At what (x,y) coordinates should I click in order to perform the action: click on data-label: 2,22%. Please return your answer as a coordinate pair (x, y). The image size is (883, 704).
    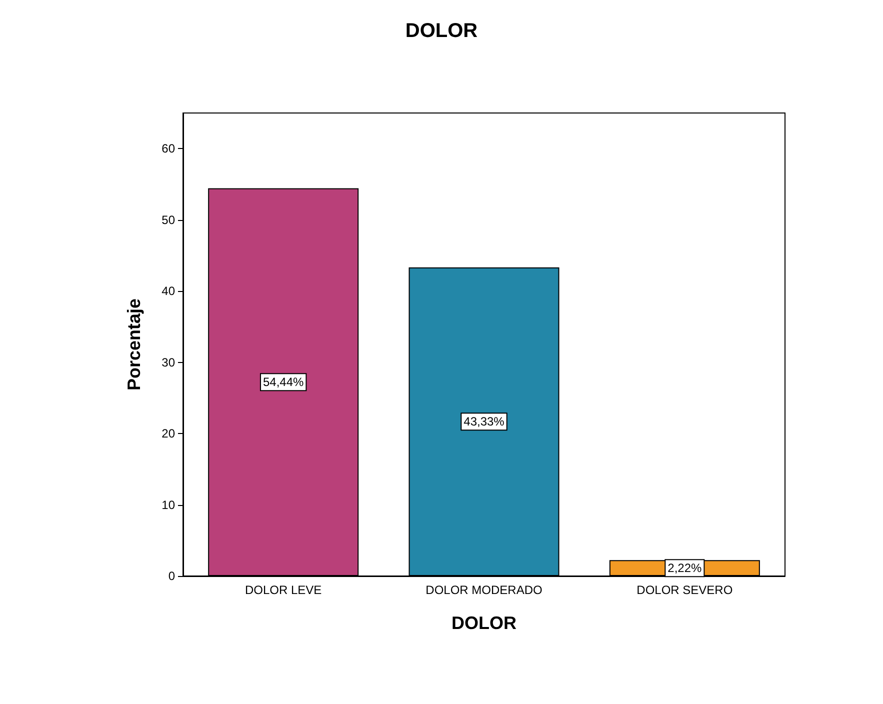
    Looking at the image, I should click on (685, 568).